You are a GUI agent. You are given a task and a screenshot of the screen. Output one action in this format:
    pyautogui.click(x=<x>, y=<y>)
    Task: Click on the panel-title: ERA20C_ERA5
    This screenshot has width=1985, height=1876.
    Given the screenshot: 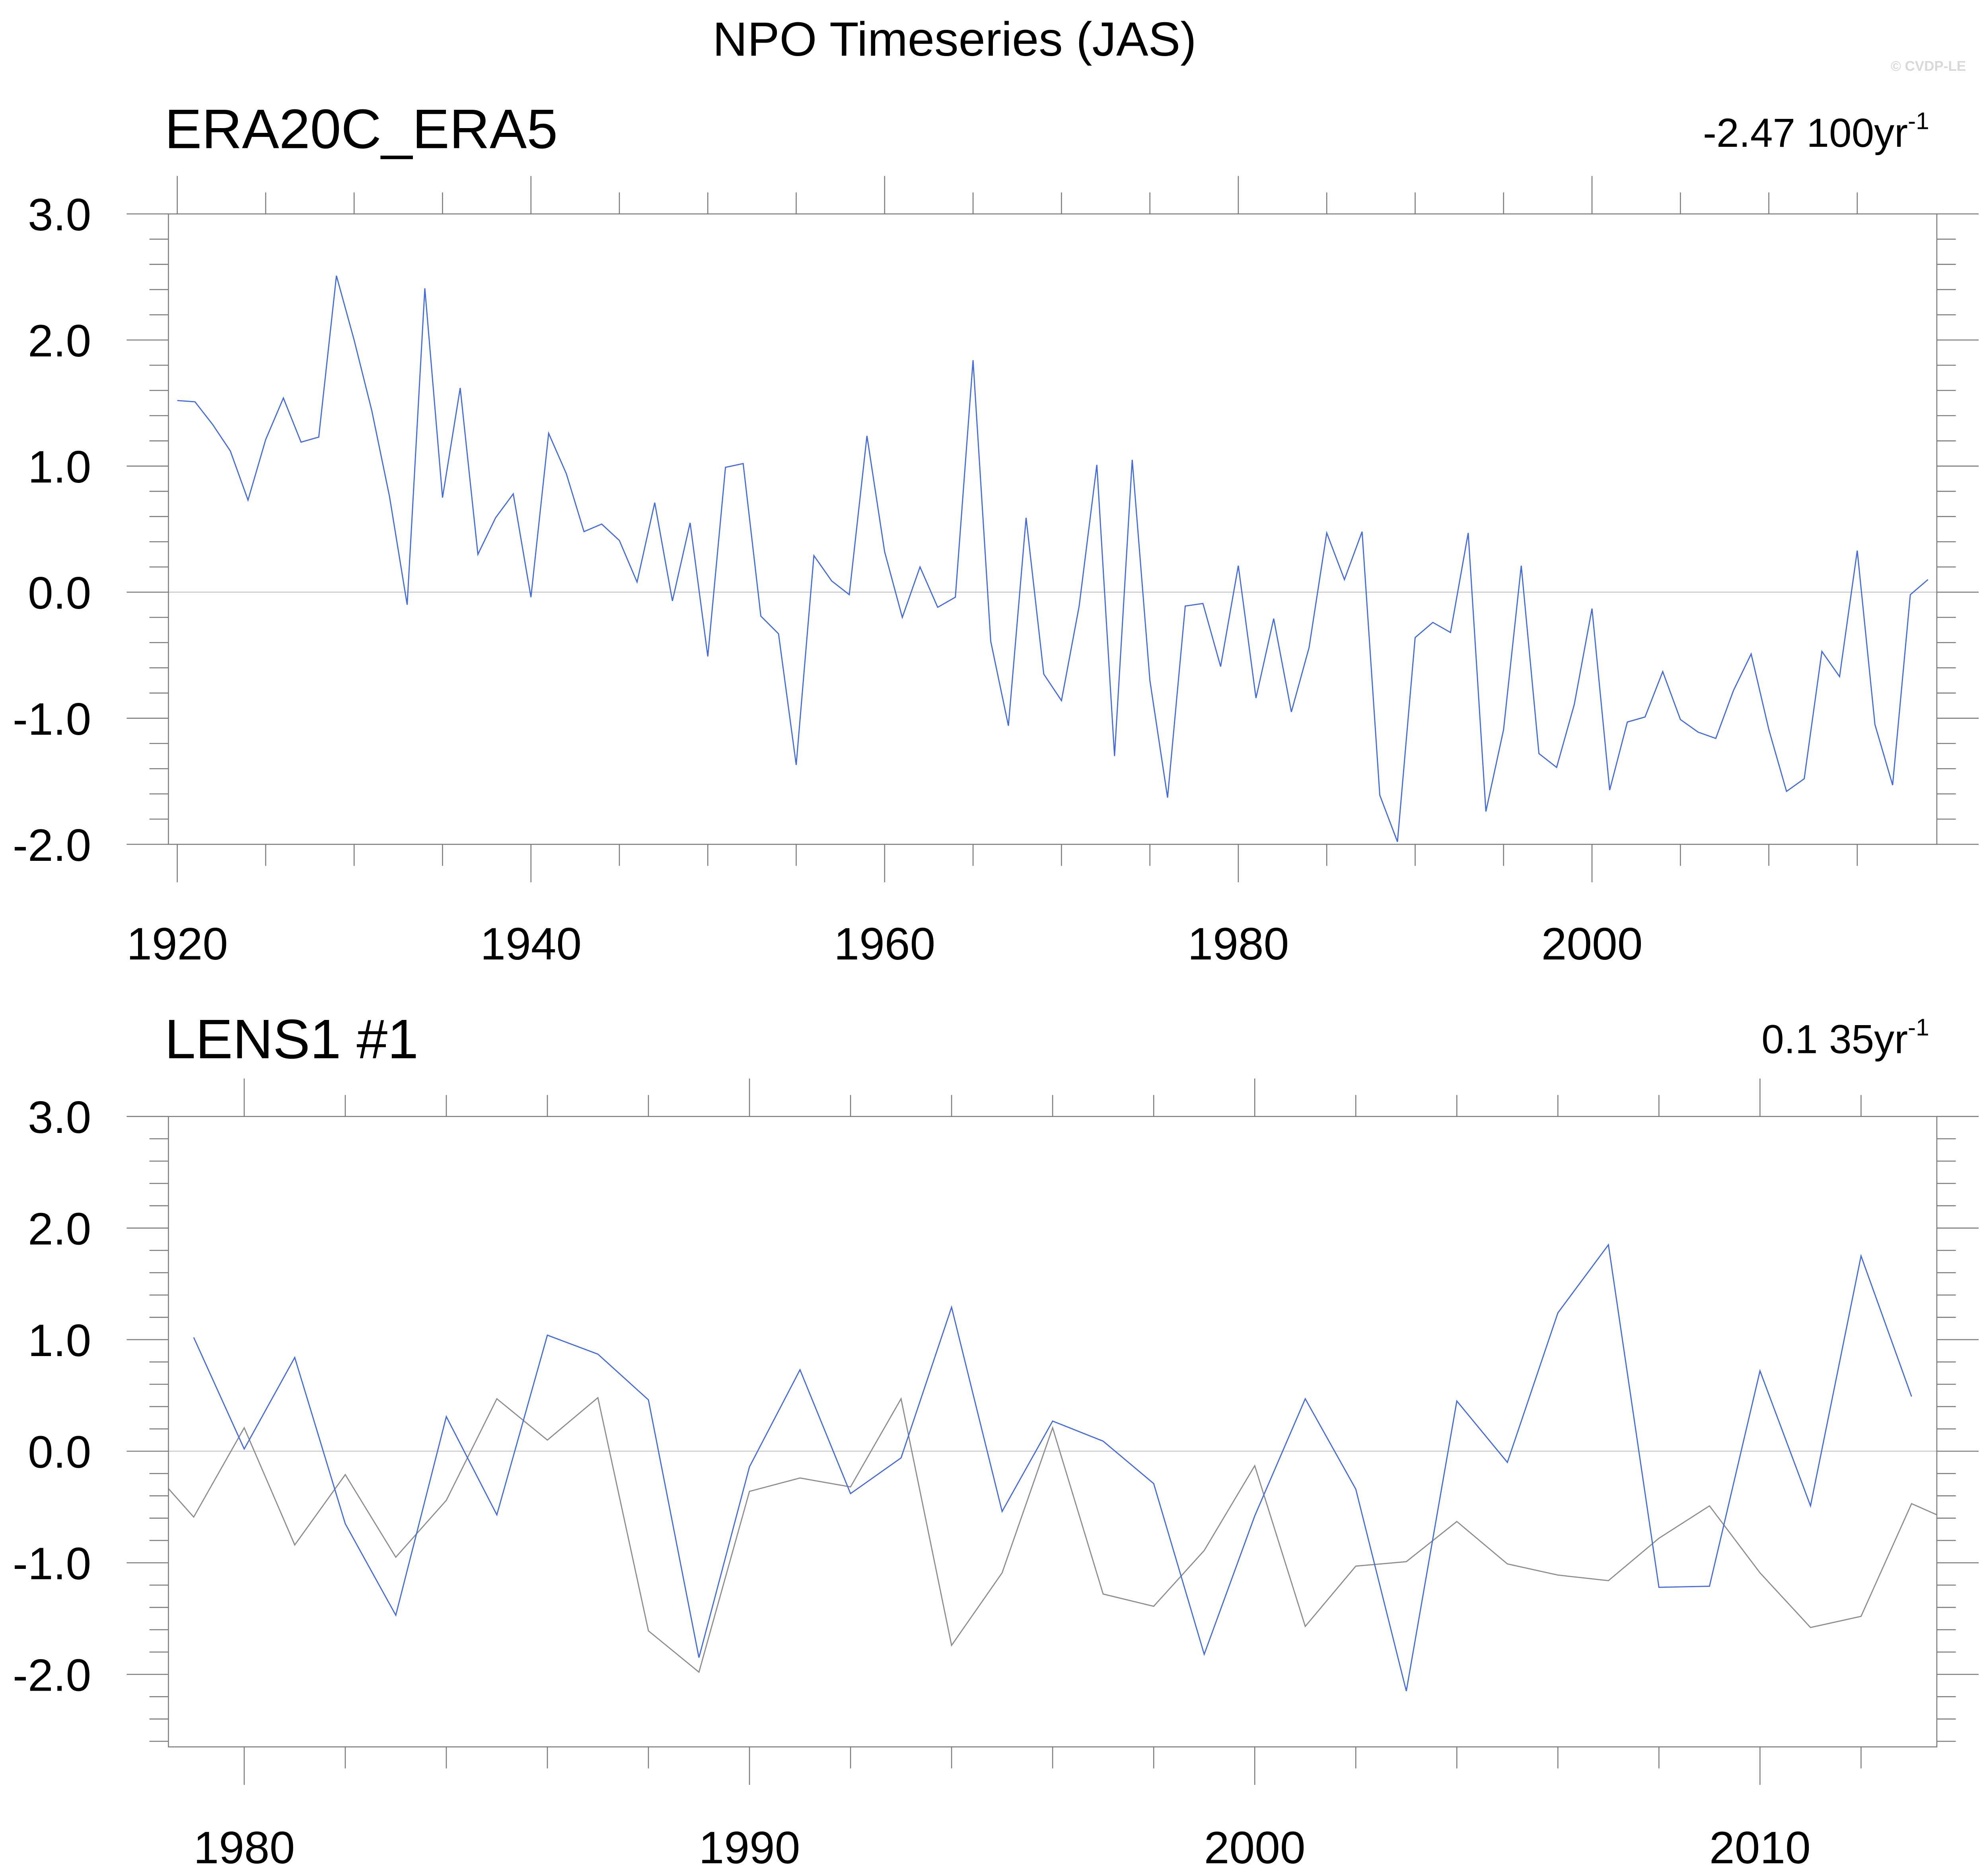 What is the action you would take?
    pyautogui.click(x=361, y=128)
    